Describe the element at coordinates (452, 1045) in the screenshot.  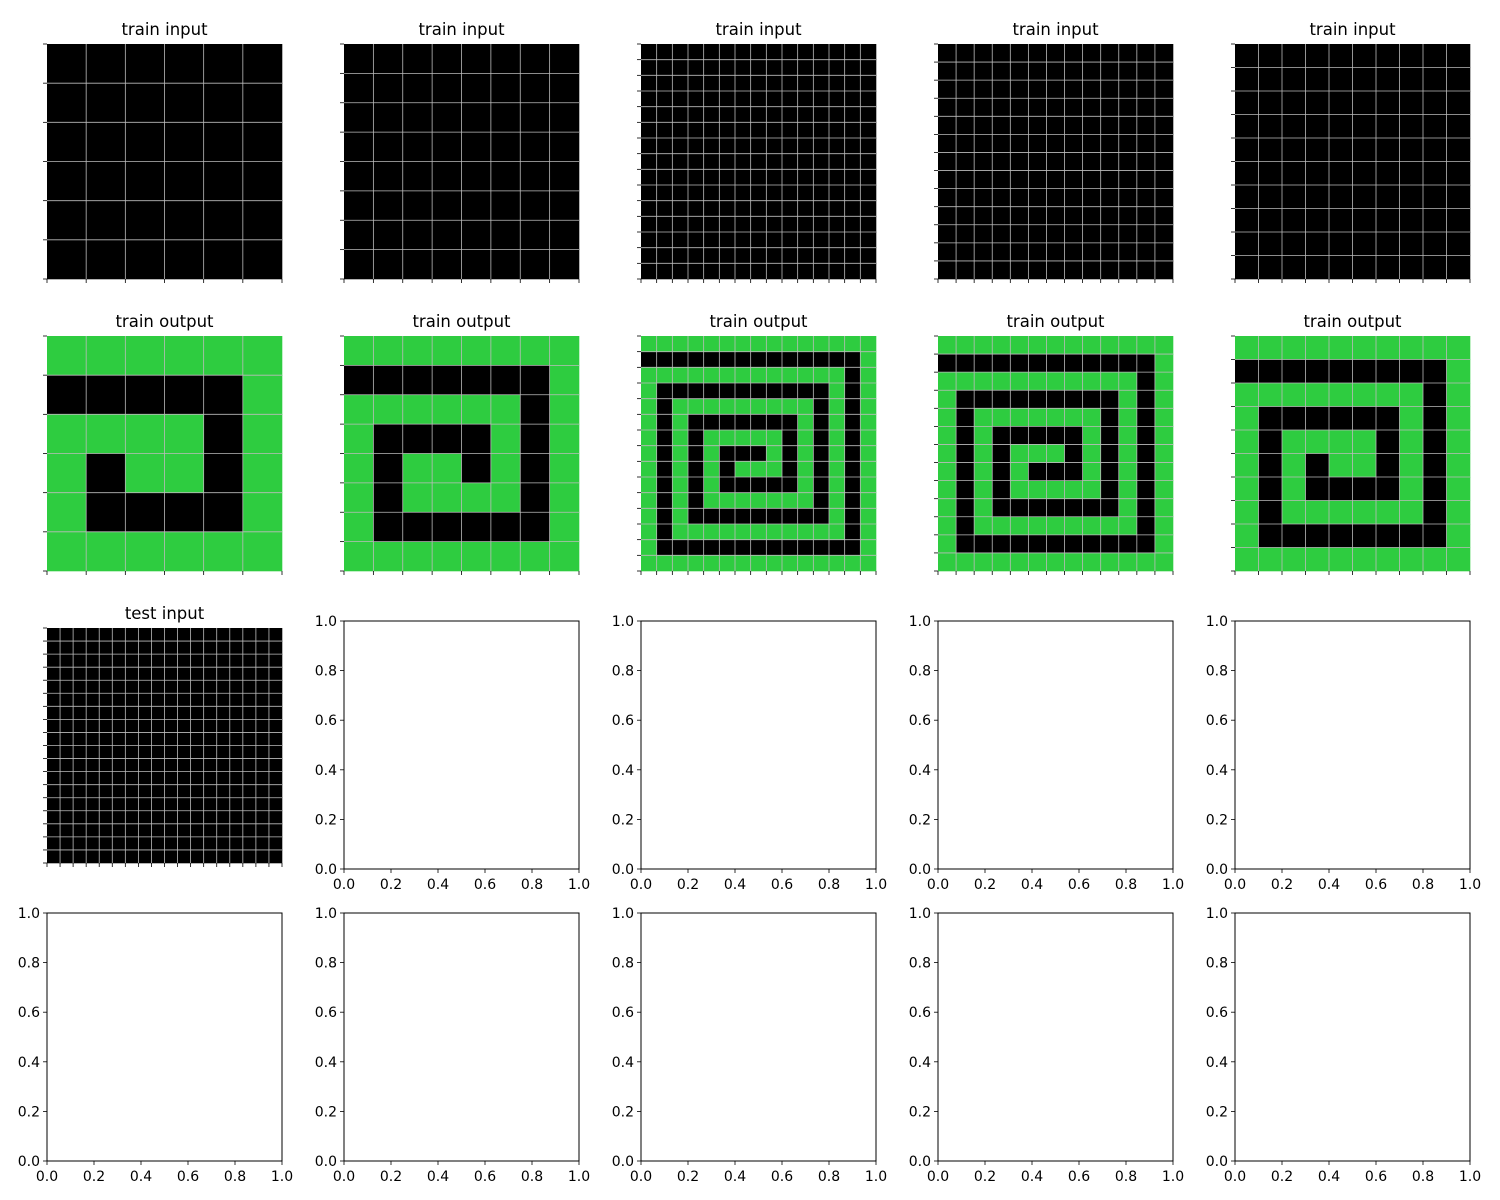
I see `empty-axes-16: 0.00.00.20.20.40.40.60.60.80.81.01.0` at that location.